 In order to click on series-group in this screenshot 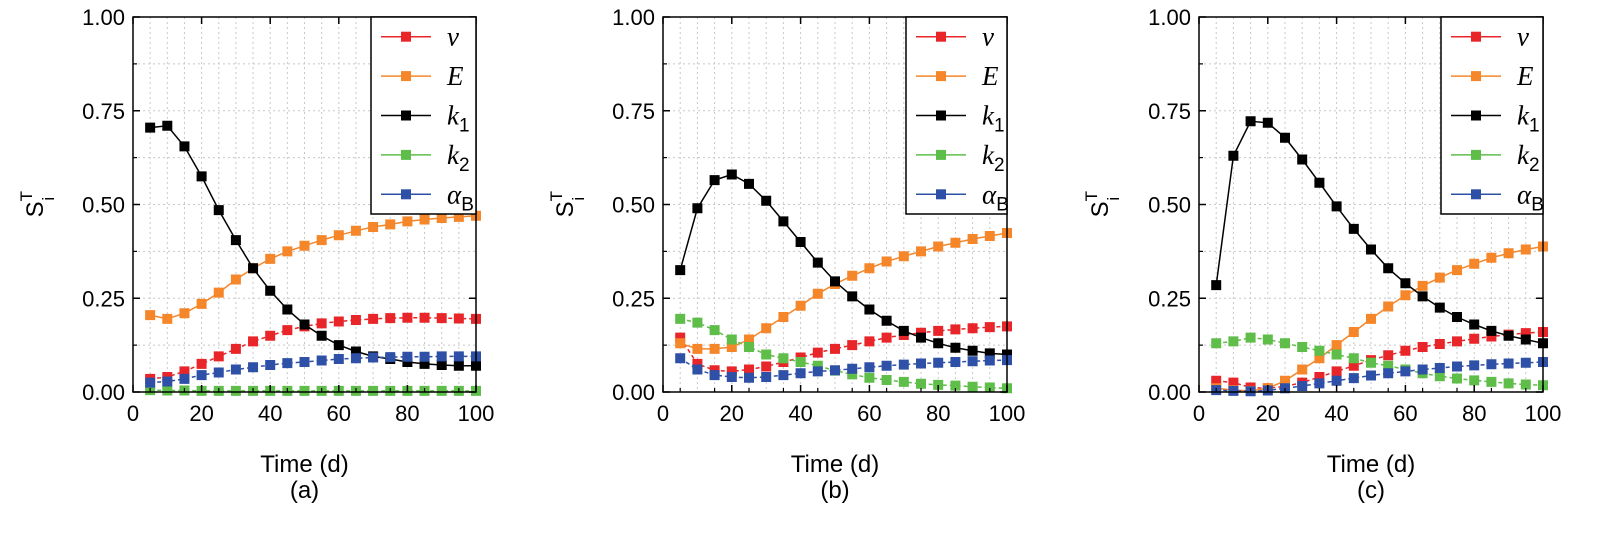, I will do `click(313, 258)`.